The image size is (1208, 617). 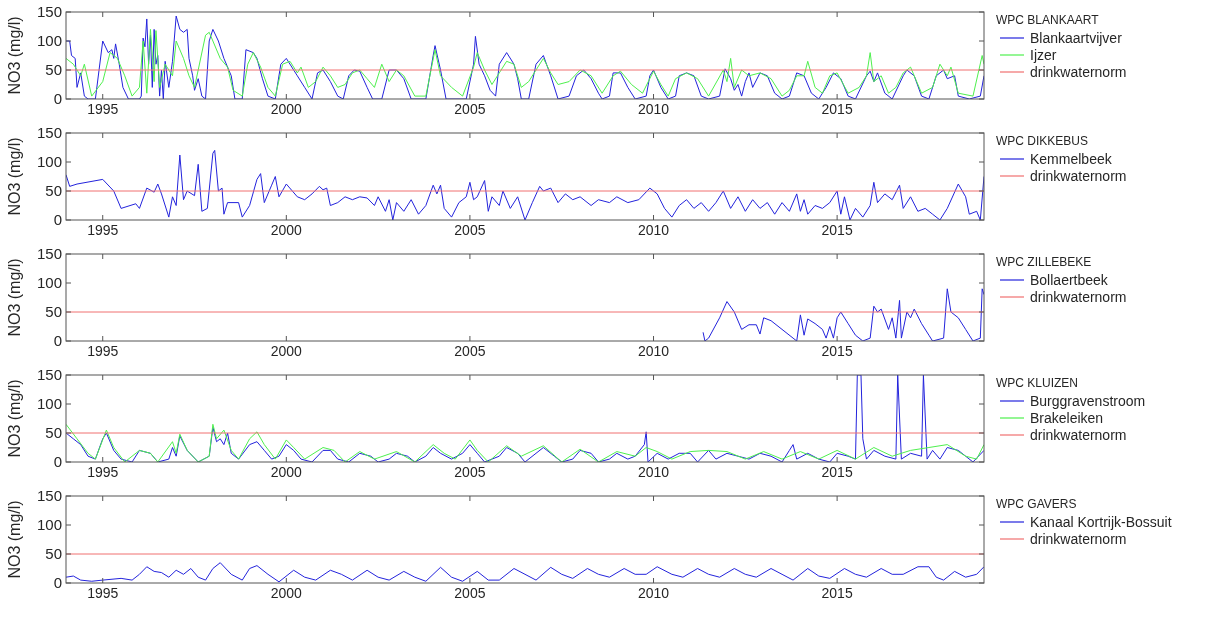 What do you see at coordinates (1042, 141) in the screenshot?
I see `legend-title: WPC DIKKEBUS` at bounding box center [1042, 141].